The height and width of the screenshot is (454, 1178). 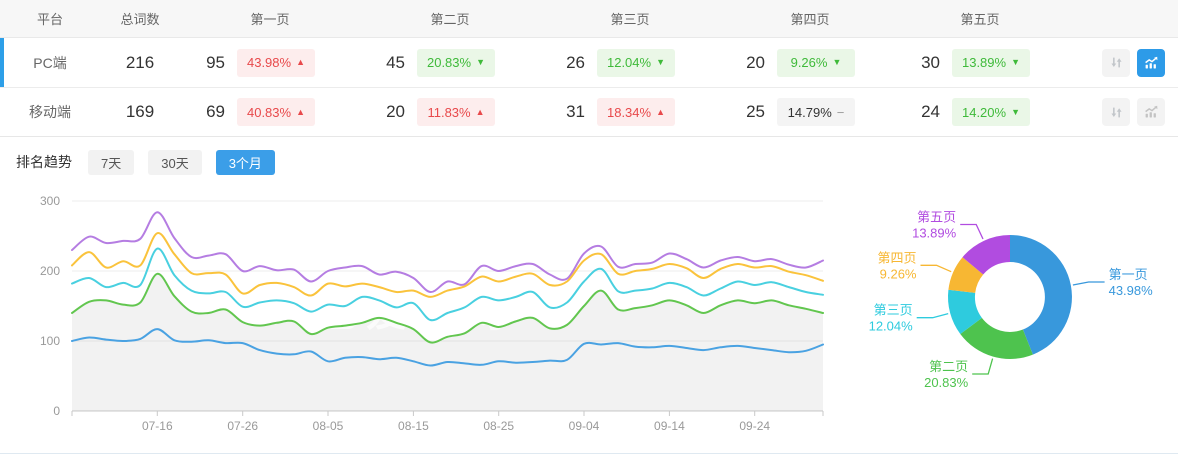 What do you see at coordinates (50, 201) in the screenshot?
I see `y-axis-label-300: 300` at bounding box center [50, 201].